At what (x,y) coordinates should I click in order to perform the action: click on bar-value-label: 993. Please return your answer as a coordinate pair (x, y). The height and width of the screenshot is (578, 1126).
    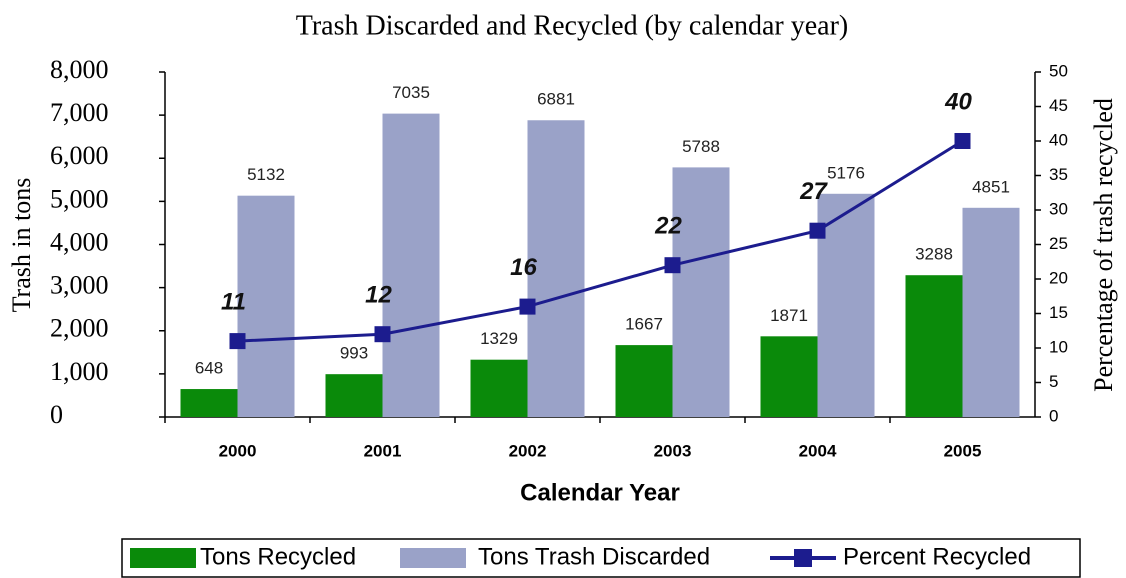
    Looking at the image, I should click on (354, 353).